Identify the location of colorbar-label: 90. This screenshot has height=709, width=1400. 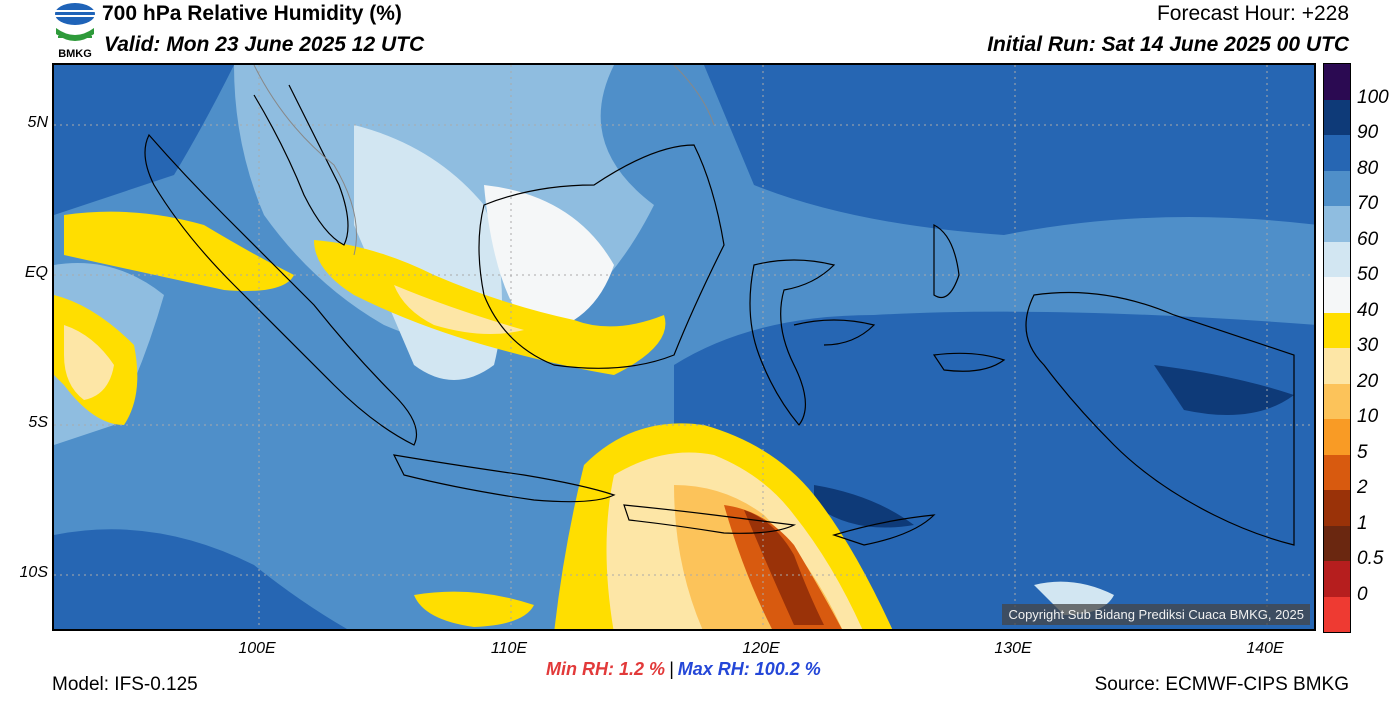
(1368, 132).